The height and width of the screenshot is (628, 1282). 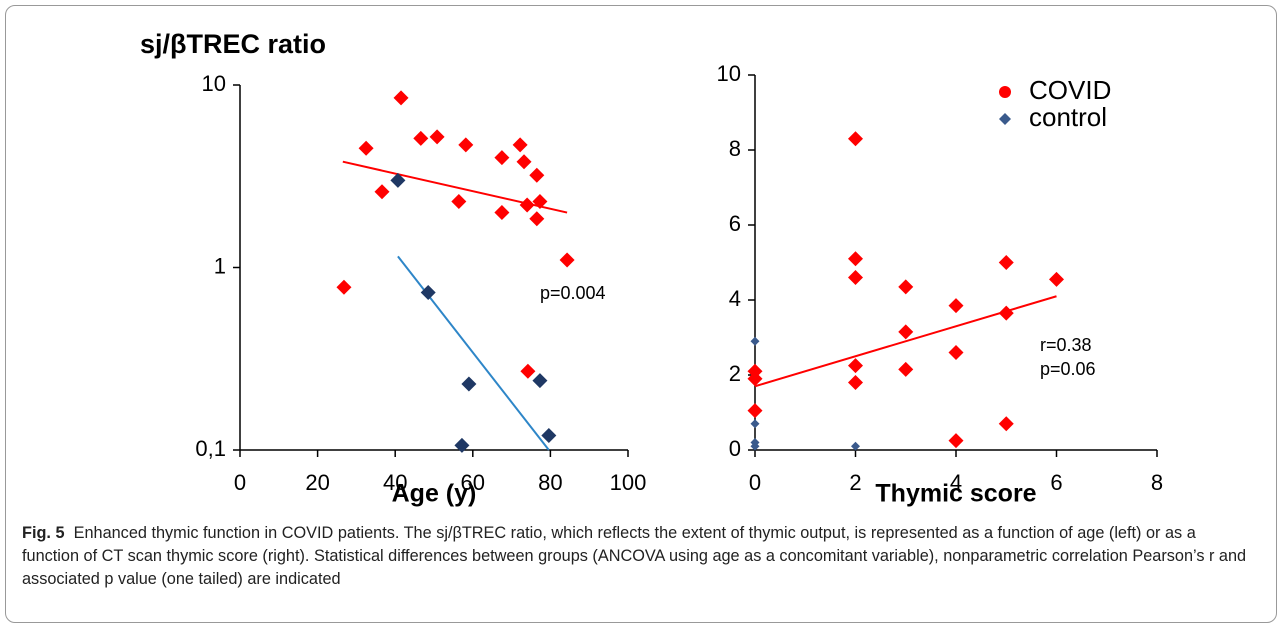 I want to click on y-tick-label: 8, so click(x=735, y=148).